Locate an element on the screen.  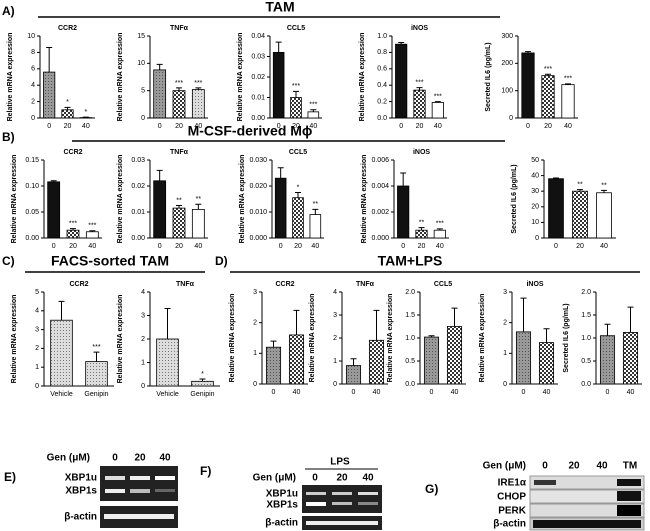
y-tick-label: 0.00 is located at coordinates (32, 238).